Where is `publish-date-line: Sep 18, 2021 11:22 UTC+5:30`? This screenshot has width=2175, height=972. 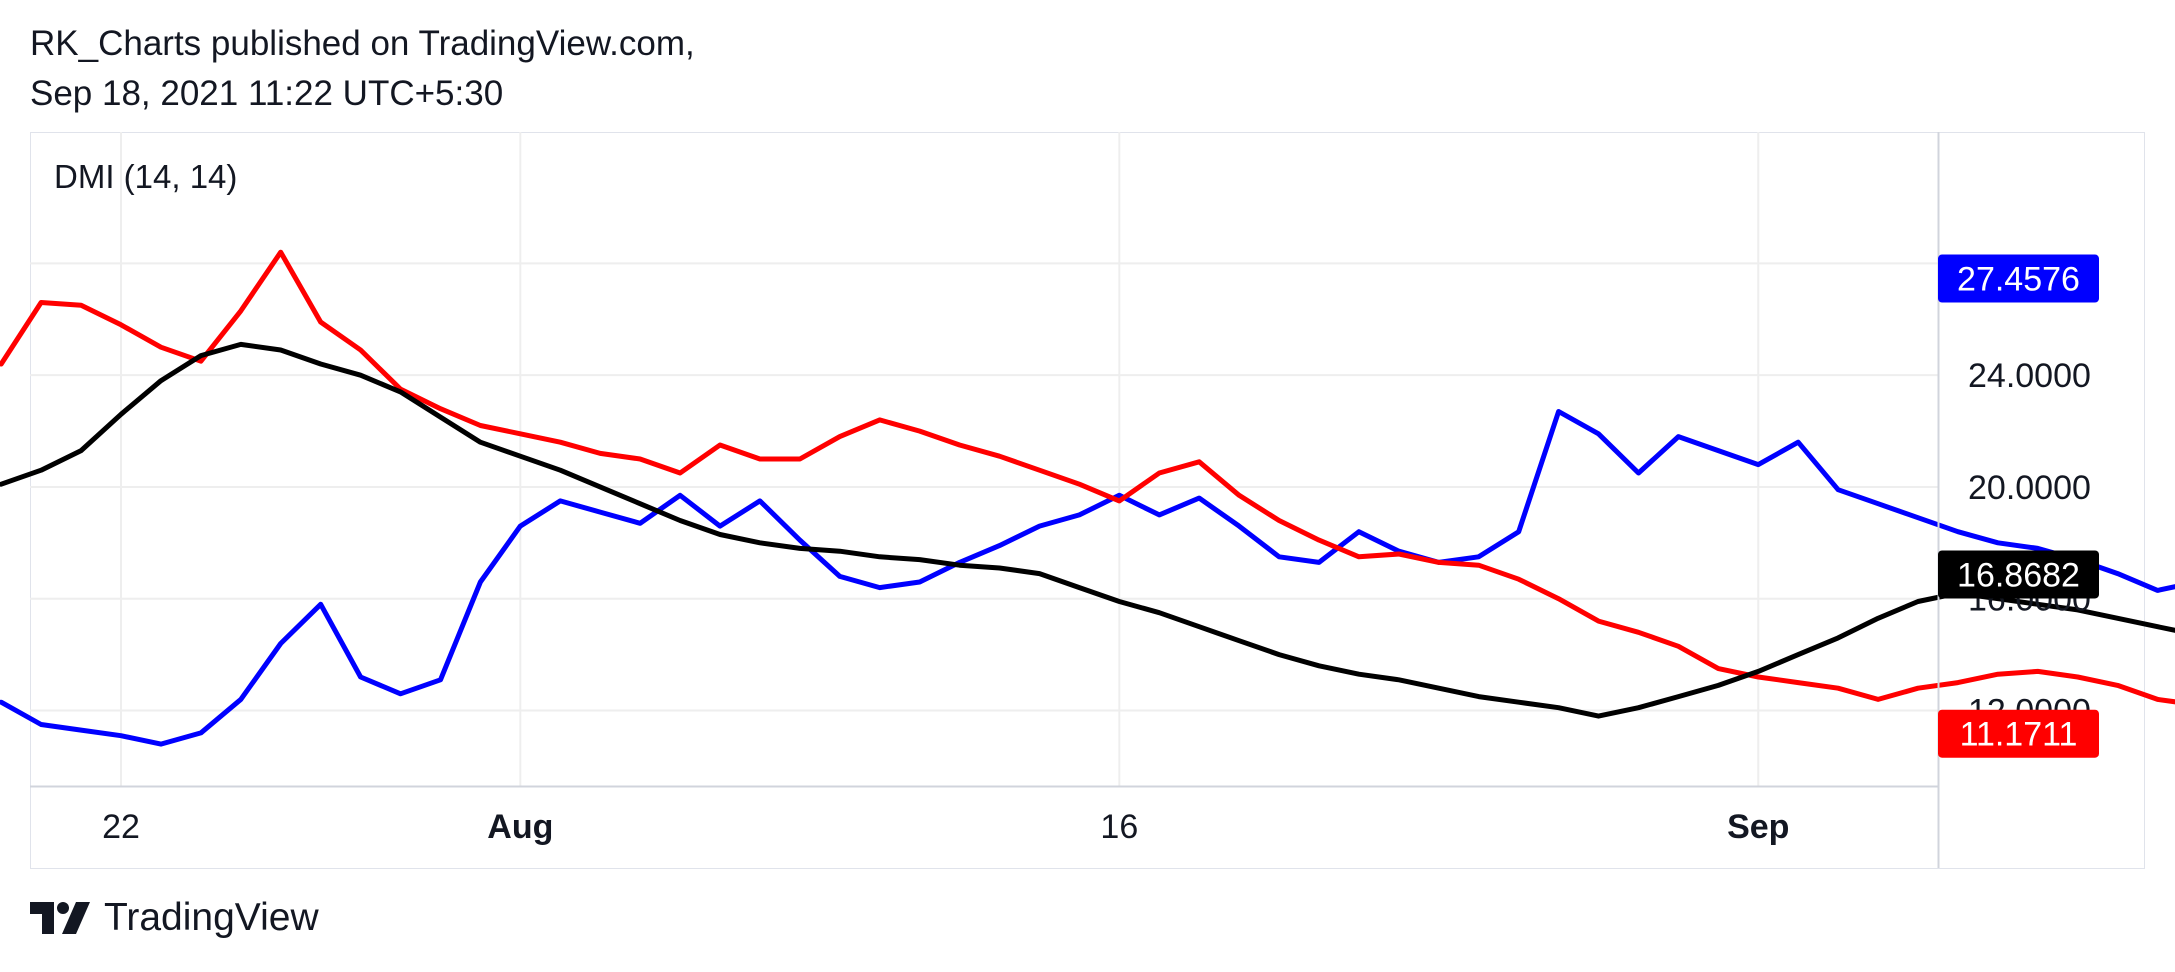 publish-date-line: Sep 18, 2021 11:22 UTC+5:30 is located at coordinates (267, 93).